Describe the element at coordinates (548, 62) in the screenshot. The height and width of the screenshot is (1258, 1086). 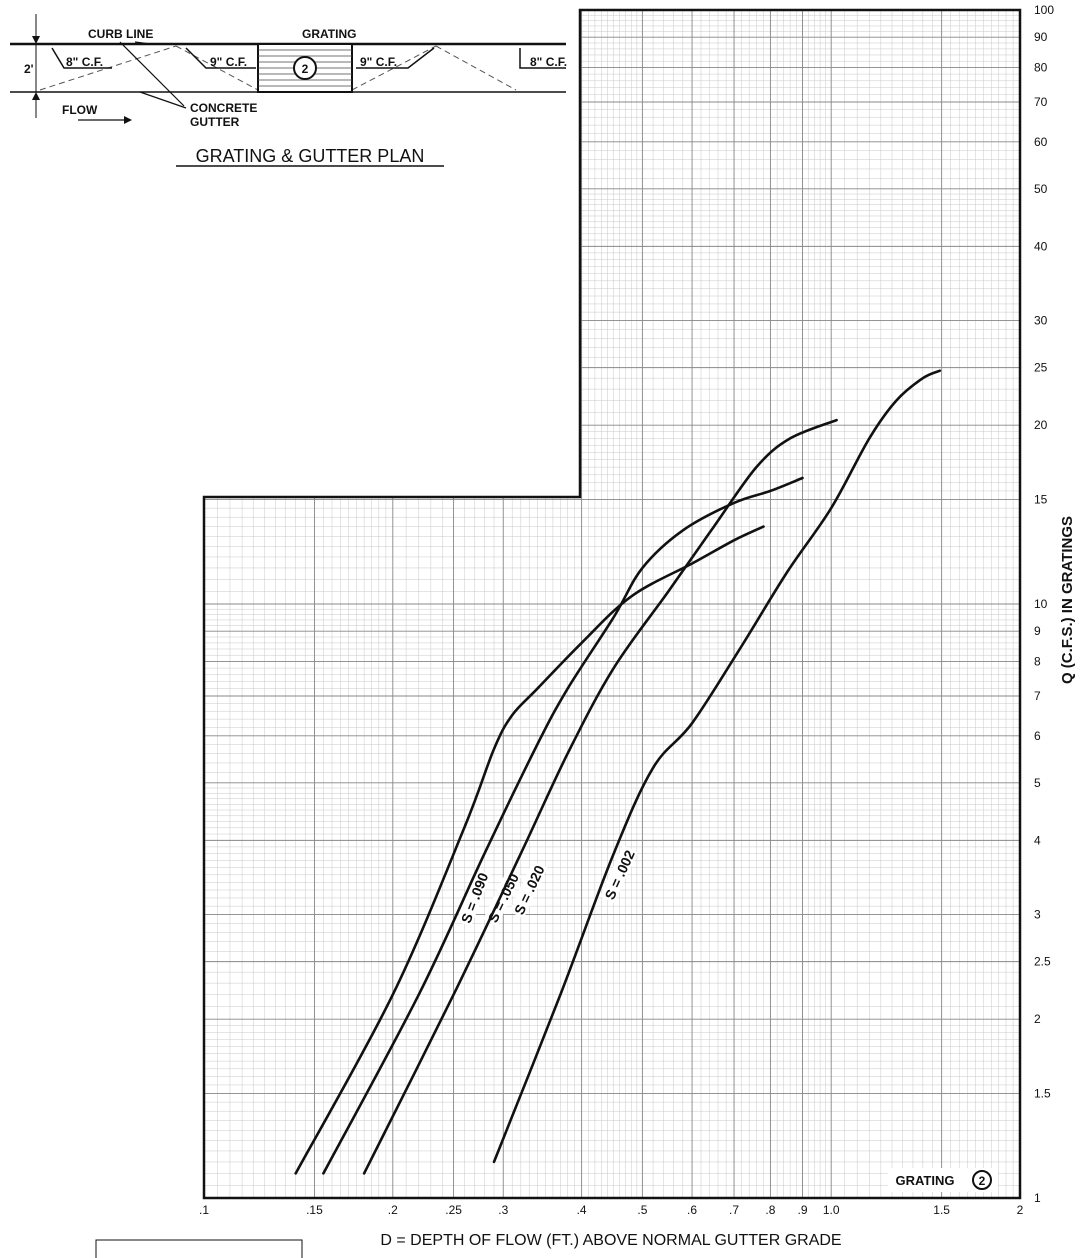
I see `plan-label-cf8-right: 8" C.F.` at that location.